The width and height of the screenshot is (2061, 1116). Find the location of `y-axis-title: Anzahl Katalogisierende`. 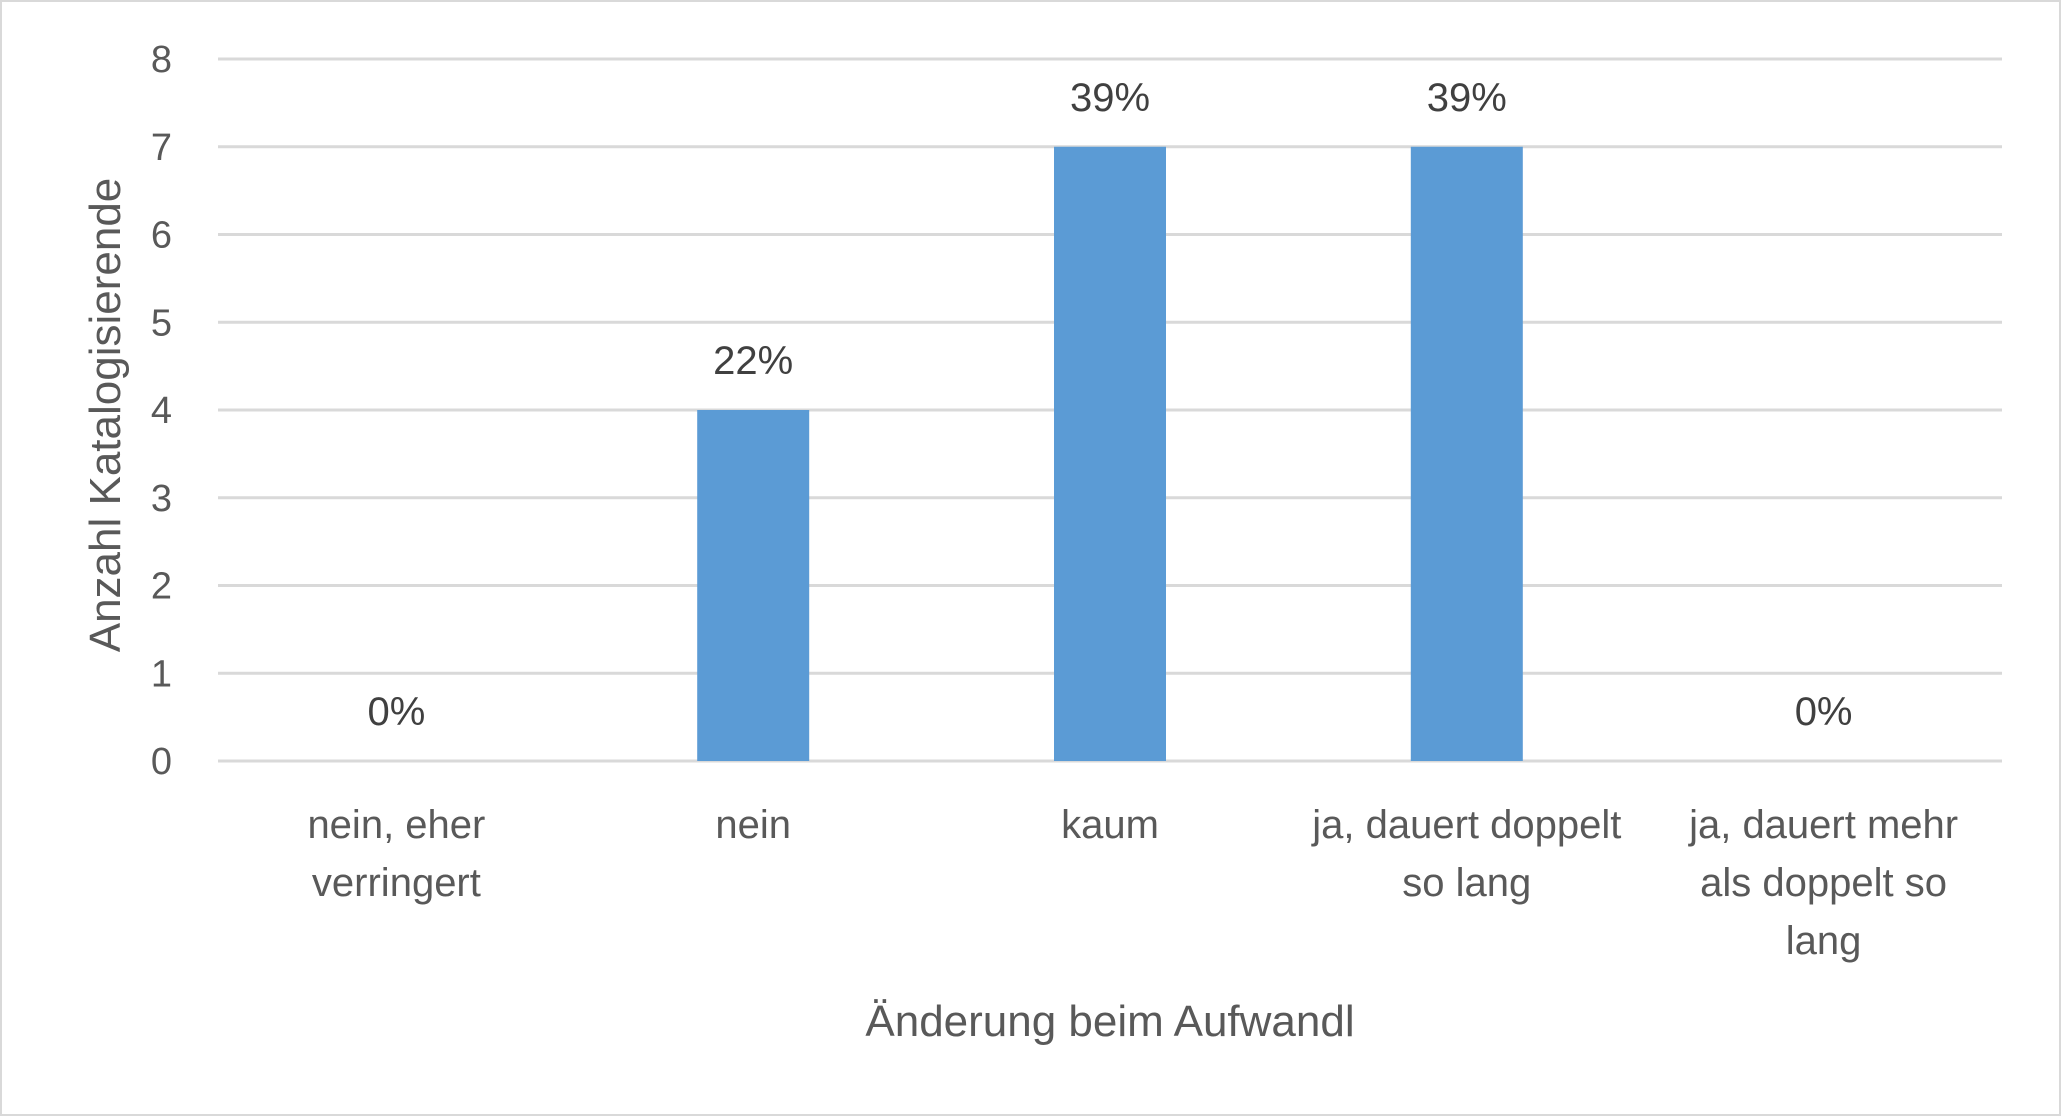

y-axis-title: Anzahl Katalogisierende is located at coordinates (105, 415).